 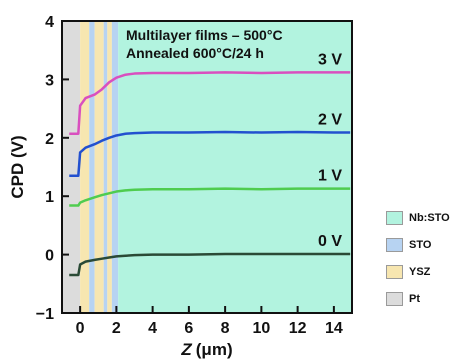 I want to click on y-tick-label-1: 0, so click(x=49, y=256).